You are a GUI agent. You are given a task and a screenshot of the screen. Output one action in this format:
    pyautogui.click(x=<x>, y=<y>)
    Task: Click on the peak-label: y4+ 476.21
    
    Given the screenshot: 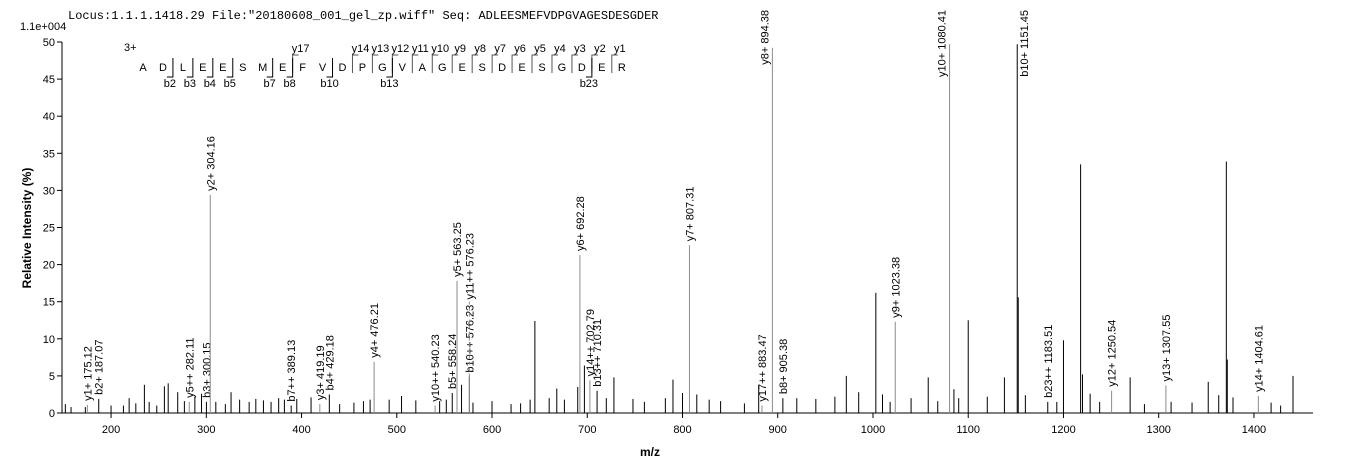 What is the action you would take?
    pyautogui.click(x=375, y=330)
    